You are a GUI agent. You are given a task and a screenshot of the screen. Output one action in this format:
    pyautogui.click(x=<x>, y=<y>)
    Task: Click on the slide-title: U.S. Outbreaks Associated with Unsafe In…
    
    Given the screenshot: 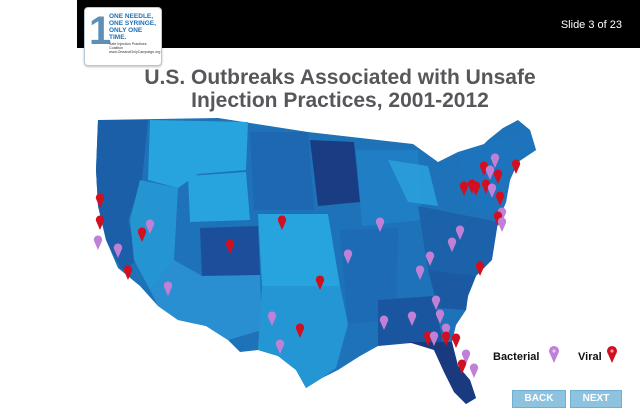 What is the action you would take?
    pyautogui.click(x=340, y=89)
    